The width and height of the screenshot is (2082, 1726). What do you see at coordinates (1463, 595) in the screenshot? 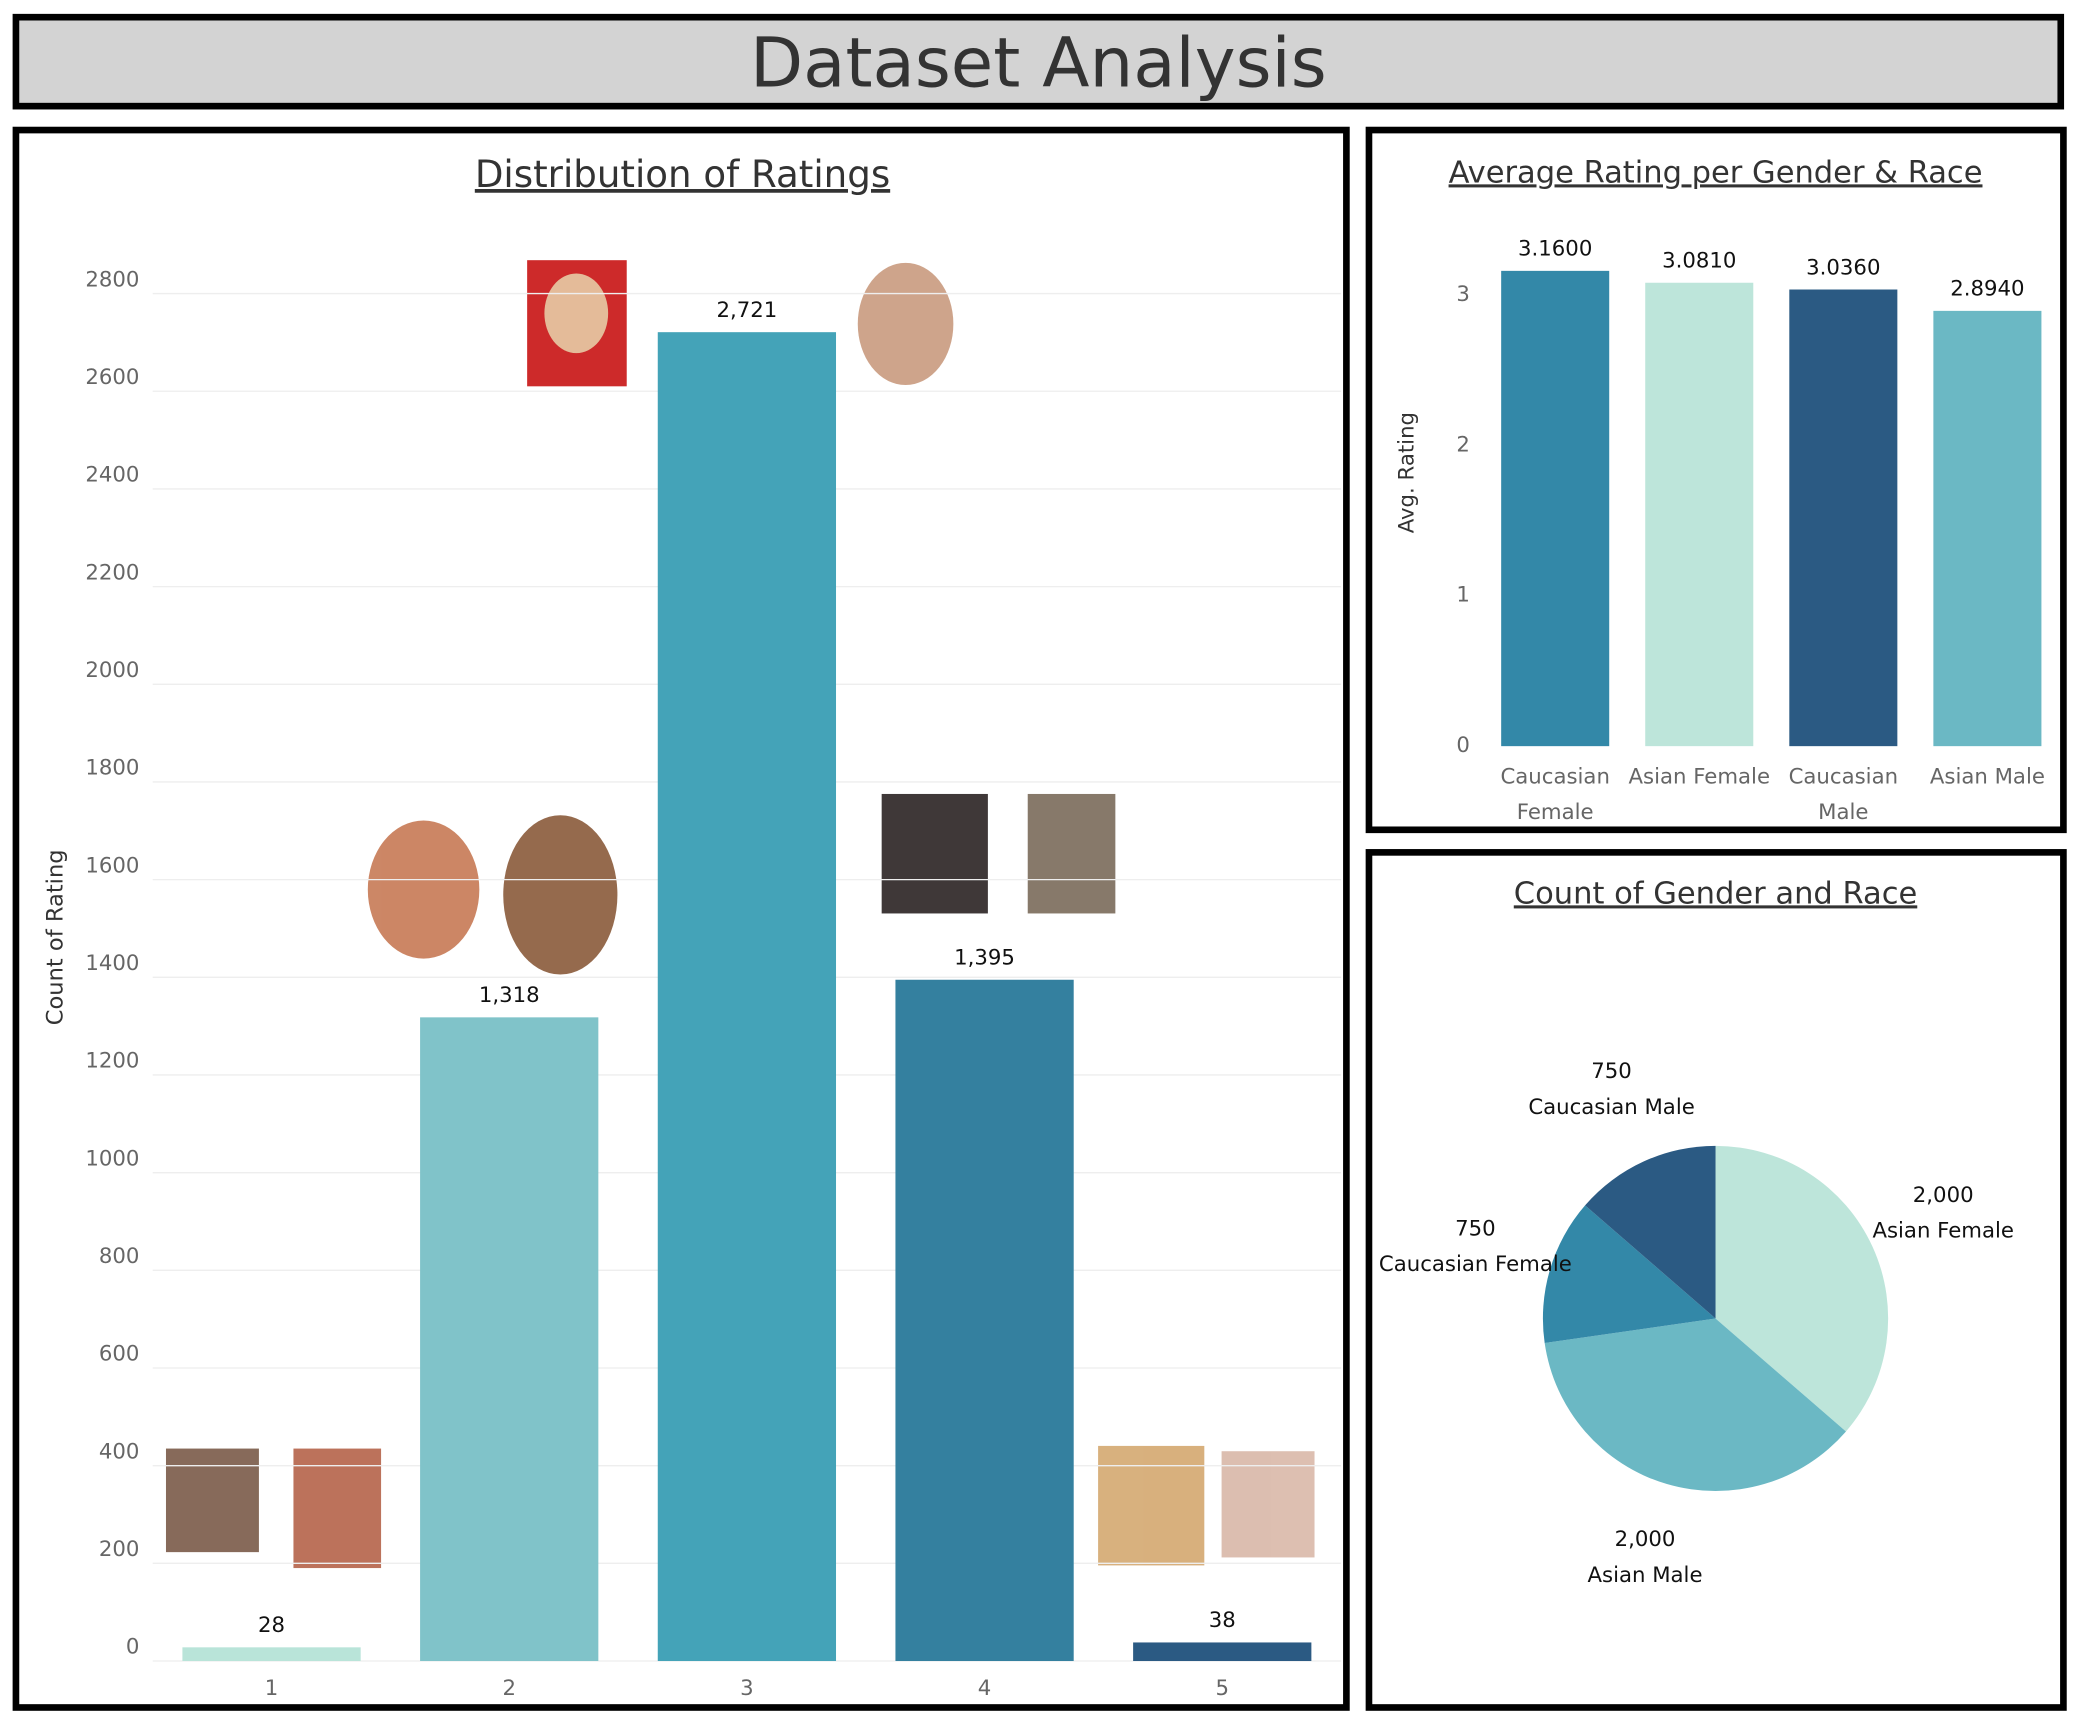
I see `y-tick-label: 1` at bounding box center [1463, 595].